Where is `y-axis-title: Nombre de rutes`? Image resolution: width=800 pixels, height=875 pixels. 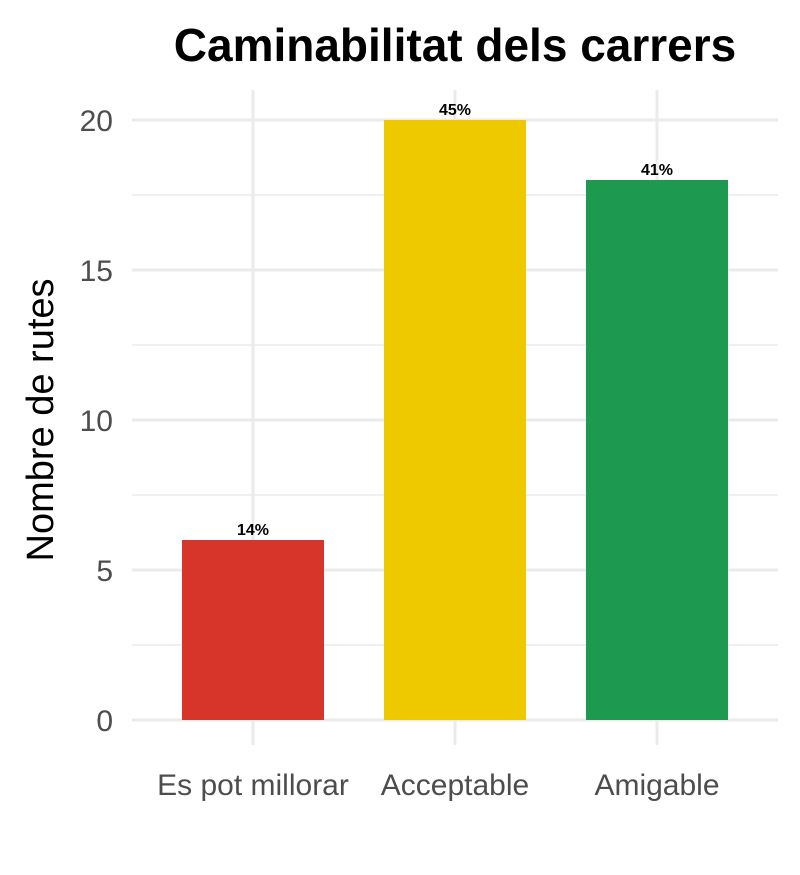
y-axis-title: Nombre de rutes is located at coordinates (41, 419).